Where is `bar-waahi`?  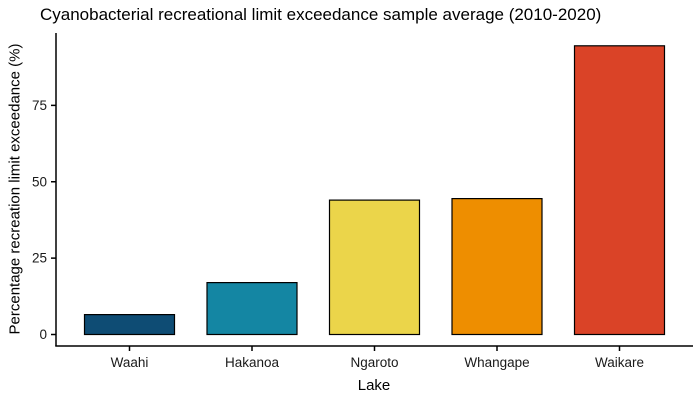
bar-waahi is located at coordinates (129, 325).